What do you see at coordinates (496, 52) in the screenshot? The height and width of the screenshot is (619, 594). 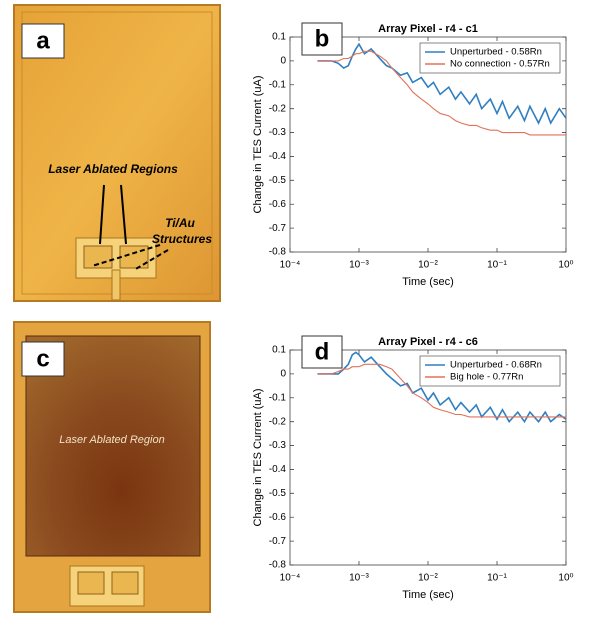 I see `legend-label: Unperturbed - 0.58Rn` at bounding box center [496, 52].